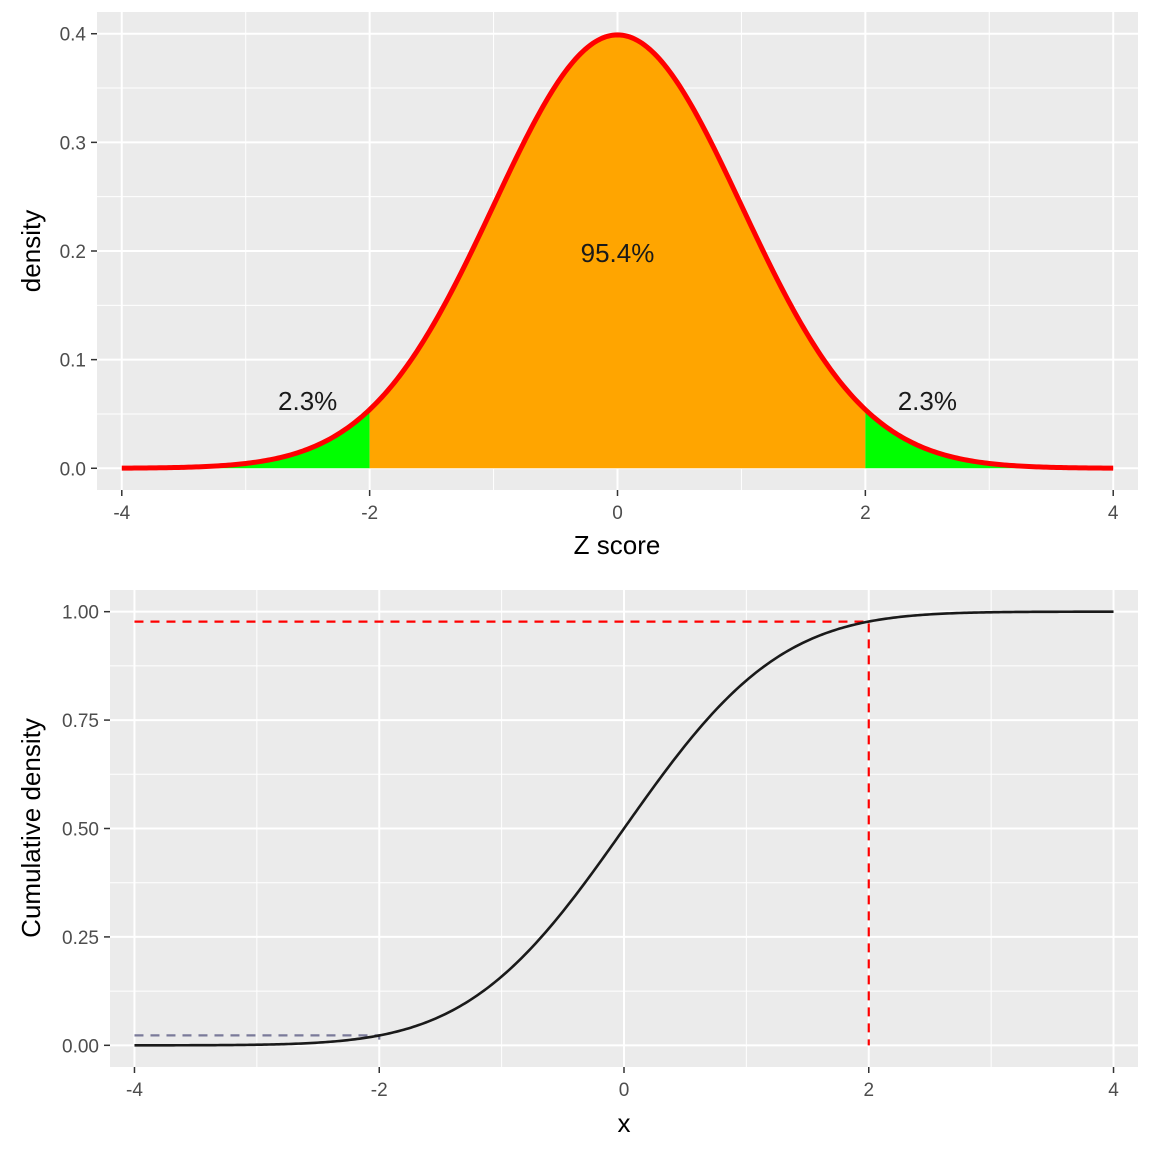 This screenshot has height=1152, width=1152. Describe the element at coordinates (927, 401) in the screenshot. I see `density-annotation-2: 2.3%` at that location.